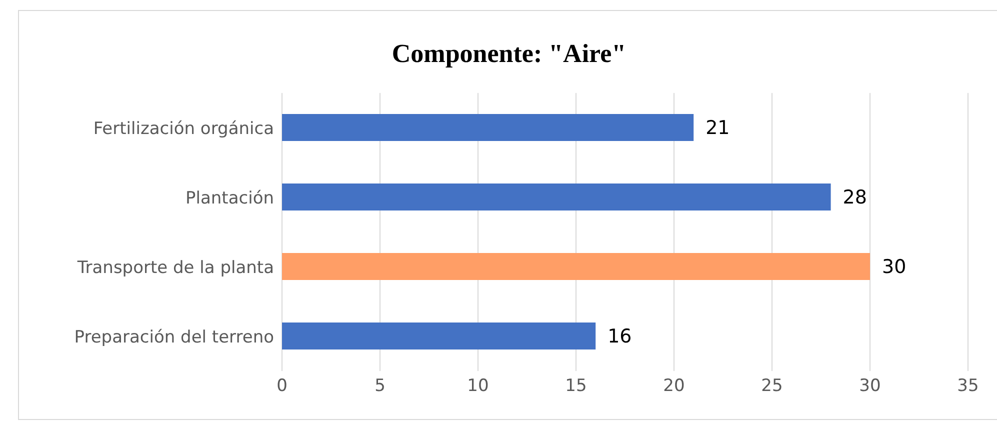 This screenshot has width=997, height=423. What do you see at coordinates (282, 386) in the screenshot?
I see `x-tick-label: 0` at bounding box center [282, 386].